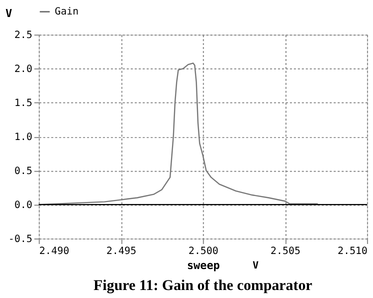 This screenshot has height=298, width=373. Describe the element at coordinates (203, 286) in the screenshot. I see `text: Figure 11: Gain of the comparator` at that location.